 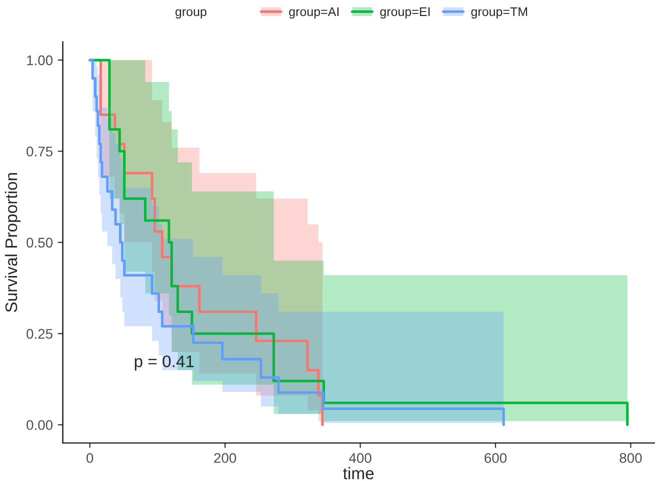 I want to click on legend-label: group=AI, so click(x=314, y=13).